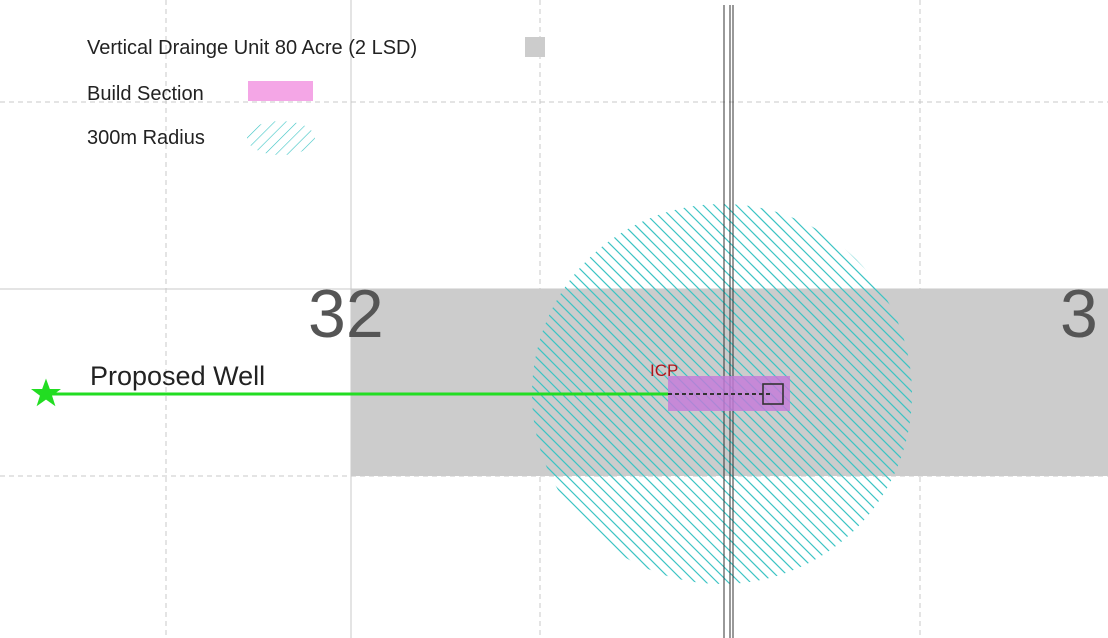  I want to click on build-section-area, so click(729, 393).